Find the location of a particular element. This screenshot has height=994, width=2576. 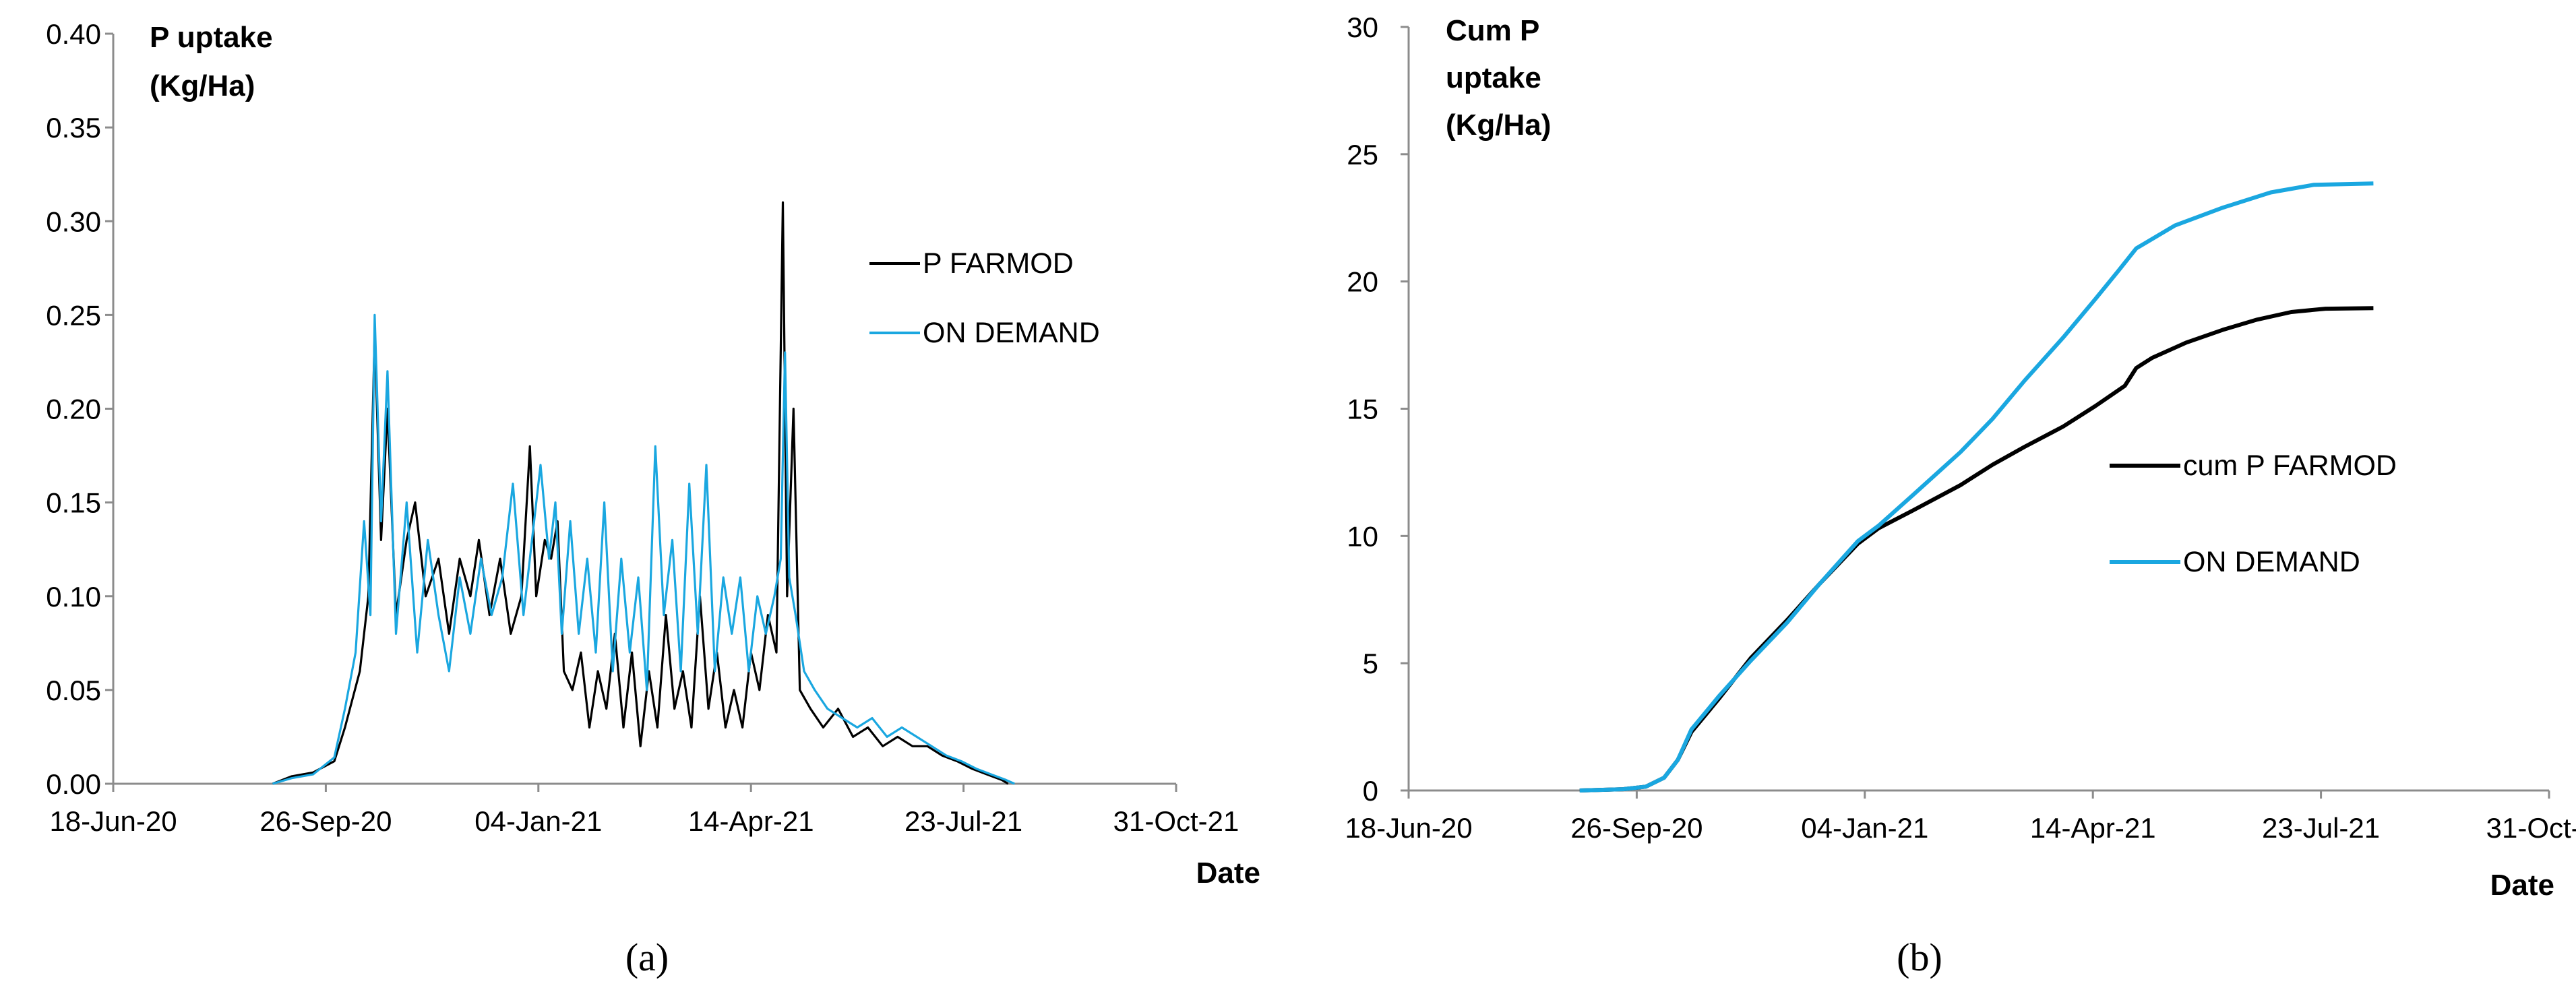

y-tick-label: 5 is located at coordinates (1371, 663).